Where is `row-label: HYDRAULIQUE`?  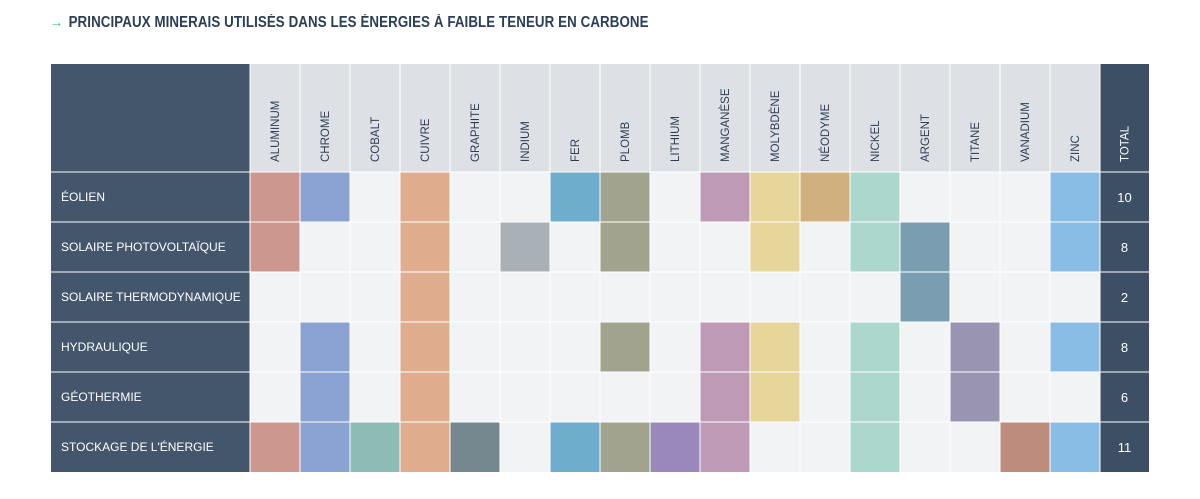
row-label: HYDRAULIQUE is located at coordinates (104, 347).